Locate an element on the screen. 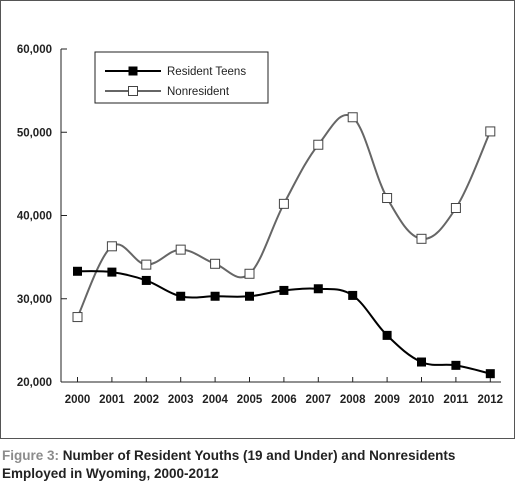 This screenshot has width=517, height=489. y-tick-label: 40,000 is located at coordinates (34, 217).